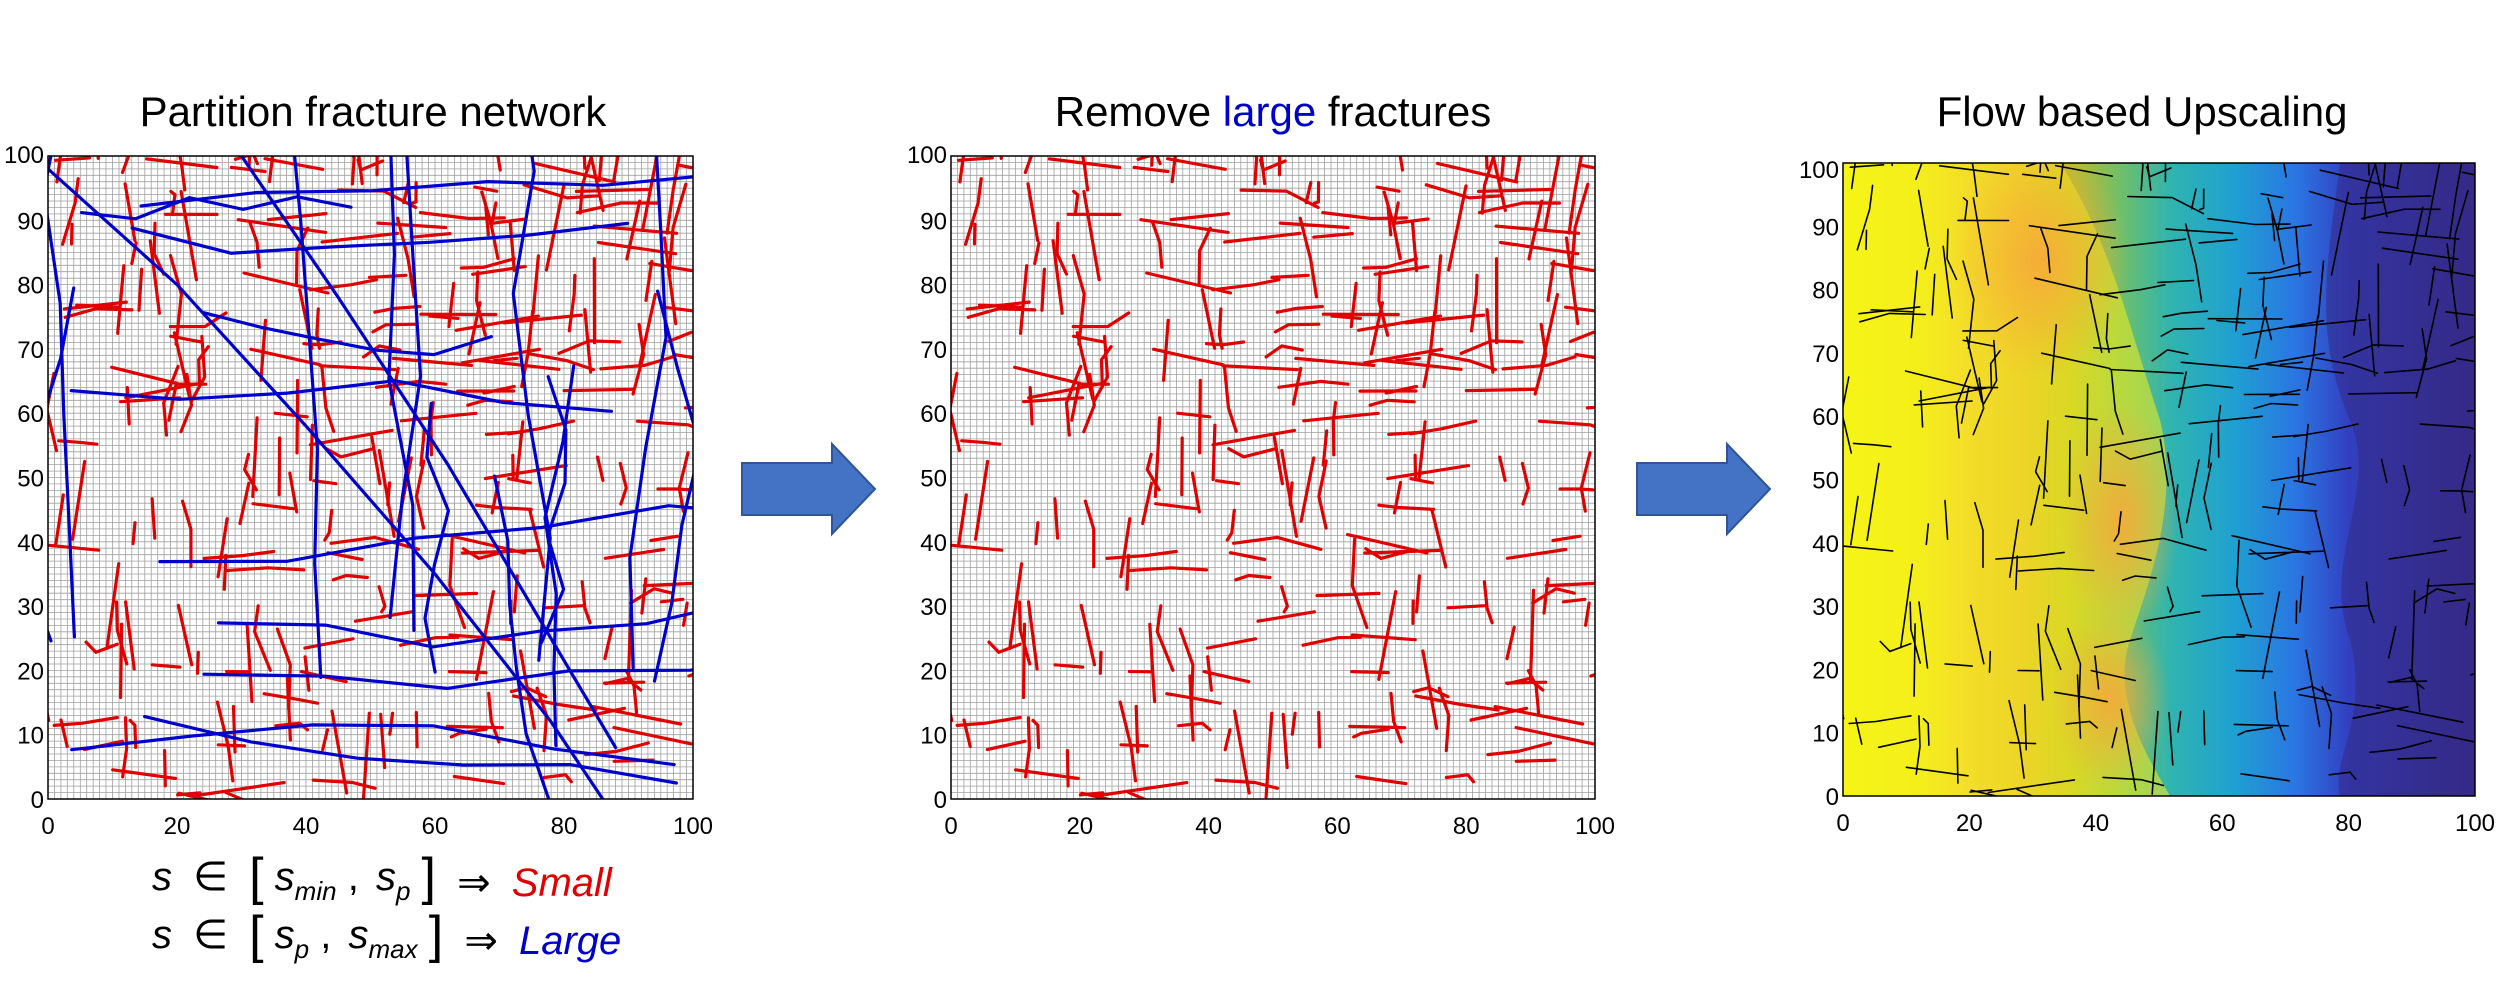  What do you see at coordinates (37, 800) in the screenshot?
I see `y-tick-label: 0` at bounding box center [37, 800].